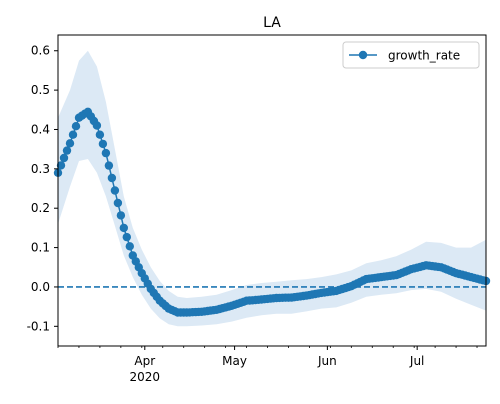  Describe the element at coordinates (40, 51) in the screenshot. I see `y-tick-label: 0.6` at that location.